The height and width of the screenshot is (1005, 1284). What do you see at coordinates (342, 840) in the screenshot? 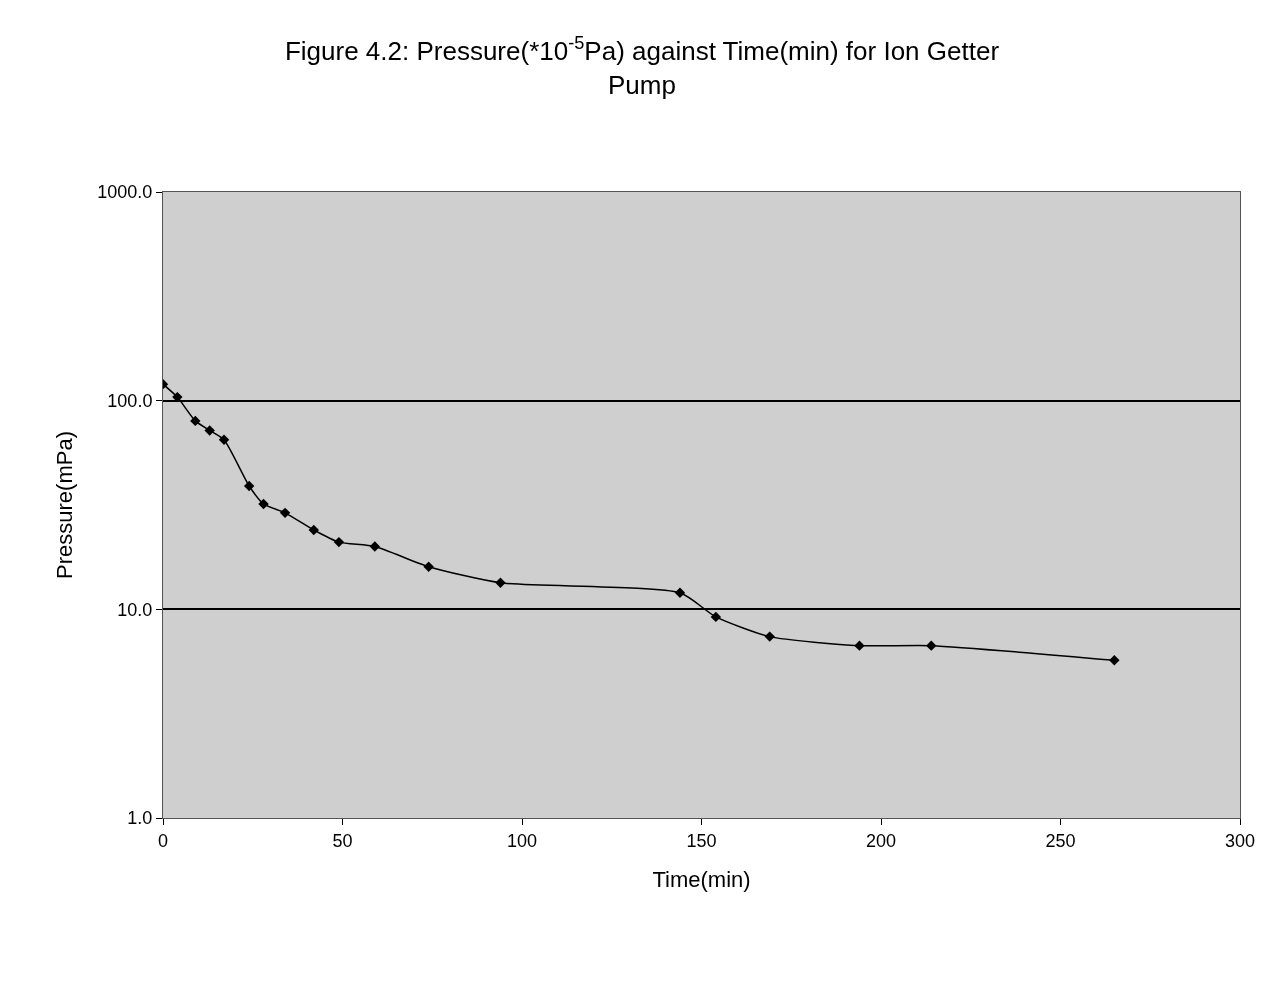
I see `x-tick-label: 50` at bounding box center [342, 840].